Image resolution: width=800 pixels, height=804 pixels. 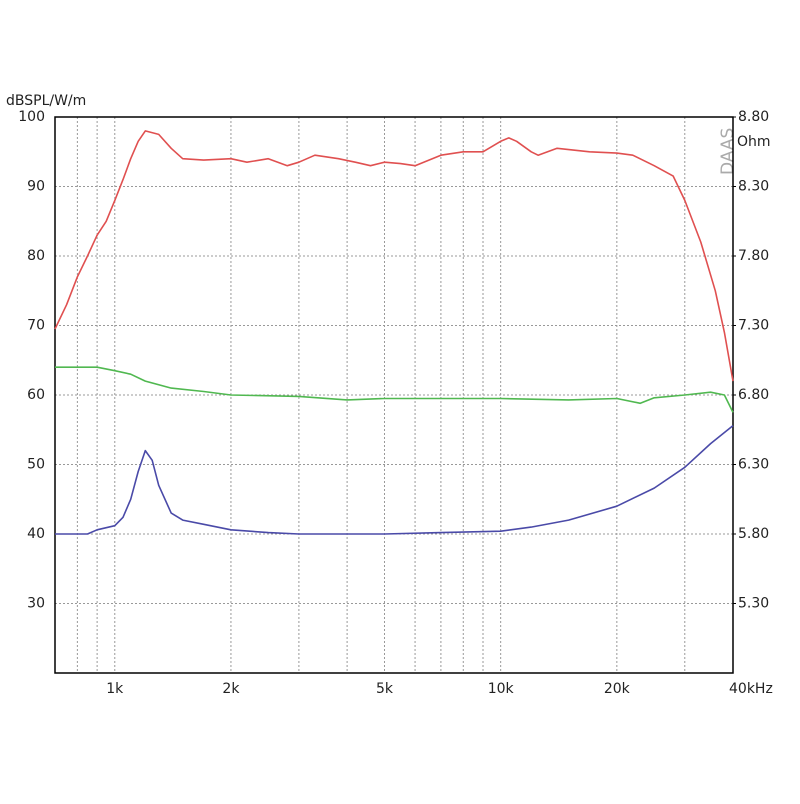 I want to click on y2-tick-label: 6.80, so click(x=753, y=395).